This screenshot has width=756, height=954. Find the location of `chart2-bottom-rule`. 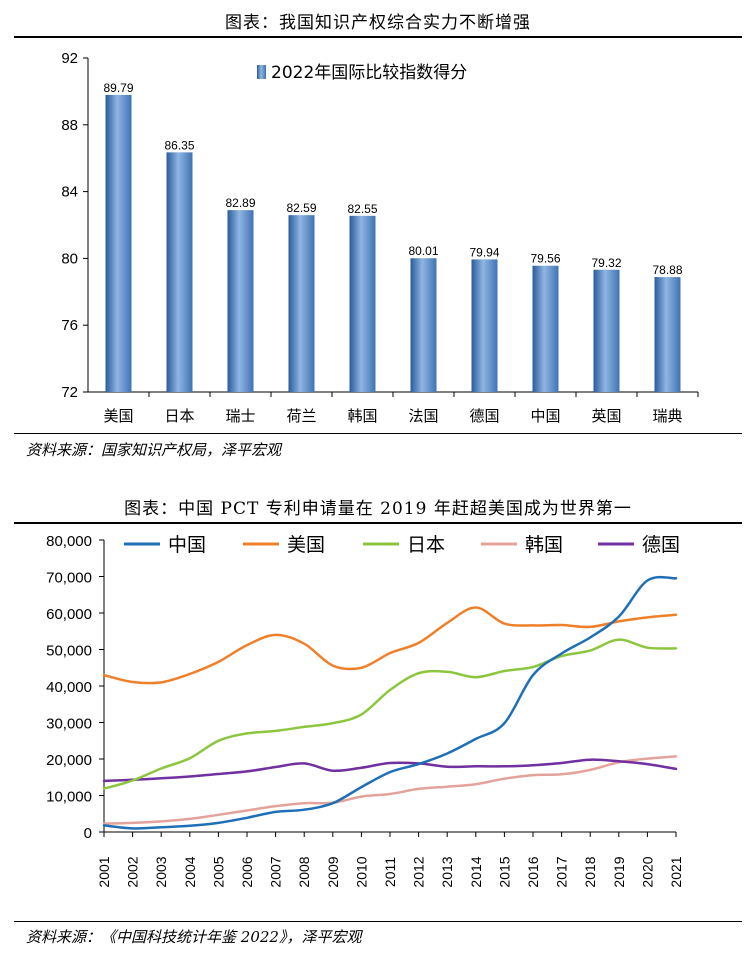

chart2-bottom-rule is located at coordinates (378, 921).